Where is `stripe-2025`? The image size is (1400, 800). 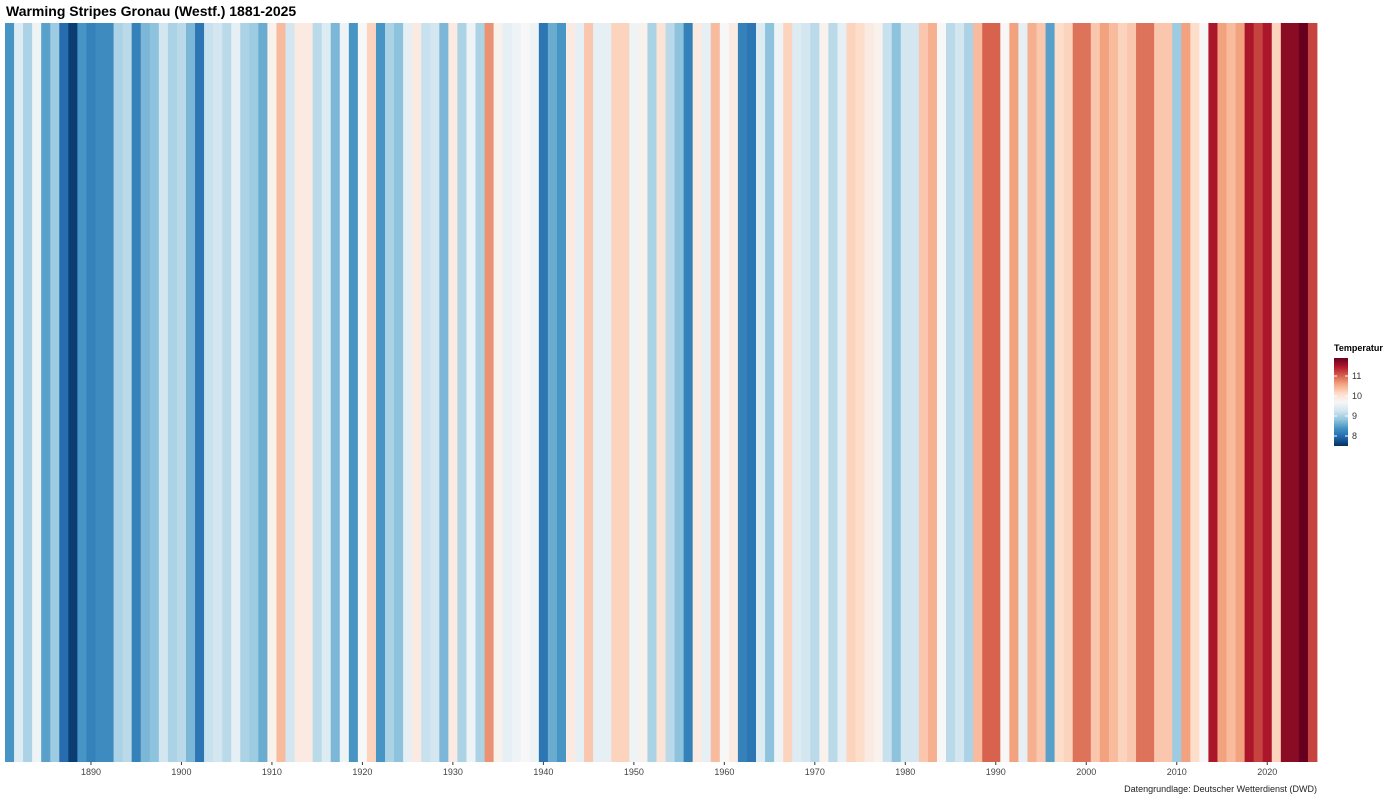 stripe-2025 is located at coordinates (1312, 392).